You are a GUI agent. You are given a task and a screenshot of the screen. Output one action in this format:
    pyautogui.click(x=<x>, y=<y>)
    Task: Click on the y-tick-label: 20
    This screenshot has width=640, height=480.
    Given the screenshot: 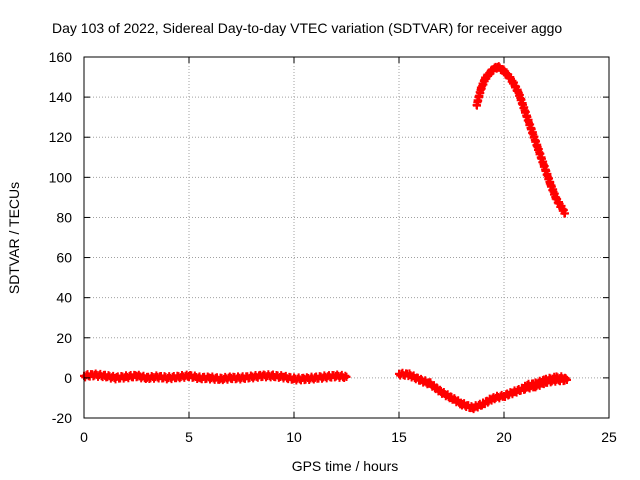 What is the action you would take?
    pyautogui.click(x=64, y=338)
    